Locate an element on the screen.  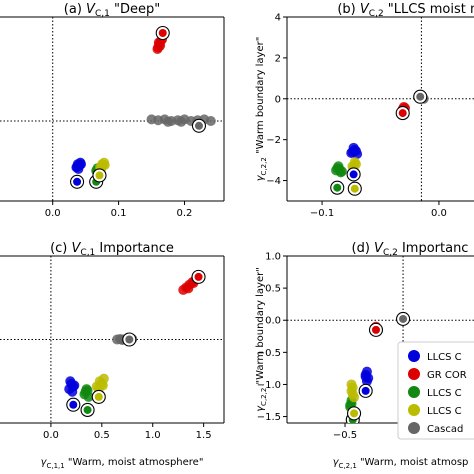
y-tick-label: 4 is located at coordinates (278, 18).